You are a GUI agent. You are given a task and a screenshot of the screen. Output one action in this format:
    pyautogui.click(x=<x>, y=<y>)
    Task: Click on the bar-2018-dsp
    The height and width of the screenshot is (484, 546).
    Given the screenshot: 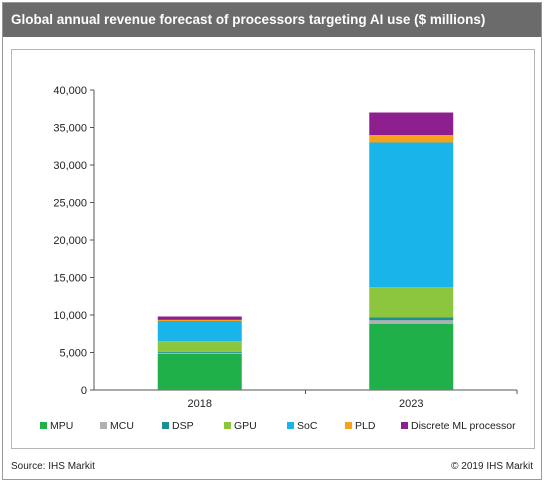 What is the action you would take?
    pyautogui.click(x=199, y=352)
    